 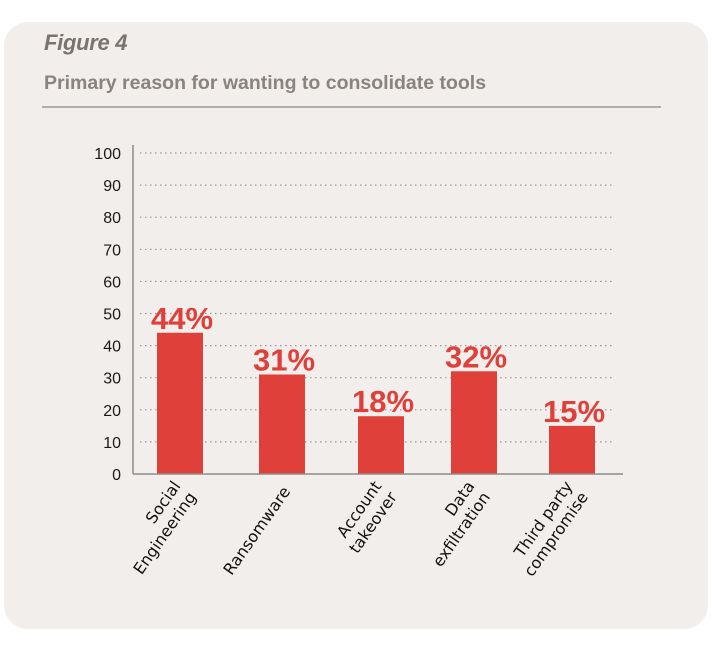 I want to click on data-labels: 44% 31% 18% 32% 15%, so click(x=378, y=365).